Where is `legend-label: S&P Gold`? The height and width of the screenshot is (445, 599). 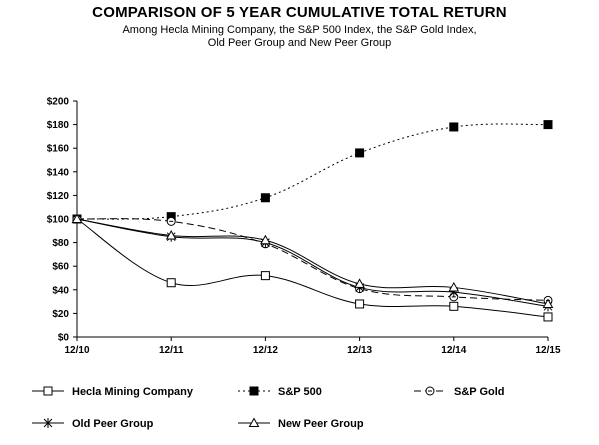
legend-label: S&P Gold is located at coordinates (479, 392).